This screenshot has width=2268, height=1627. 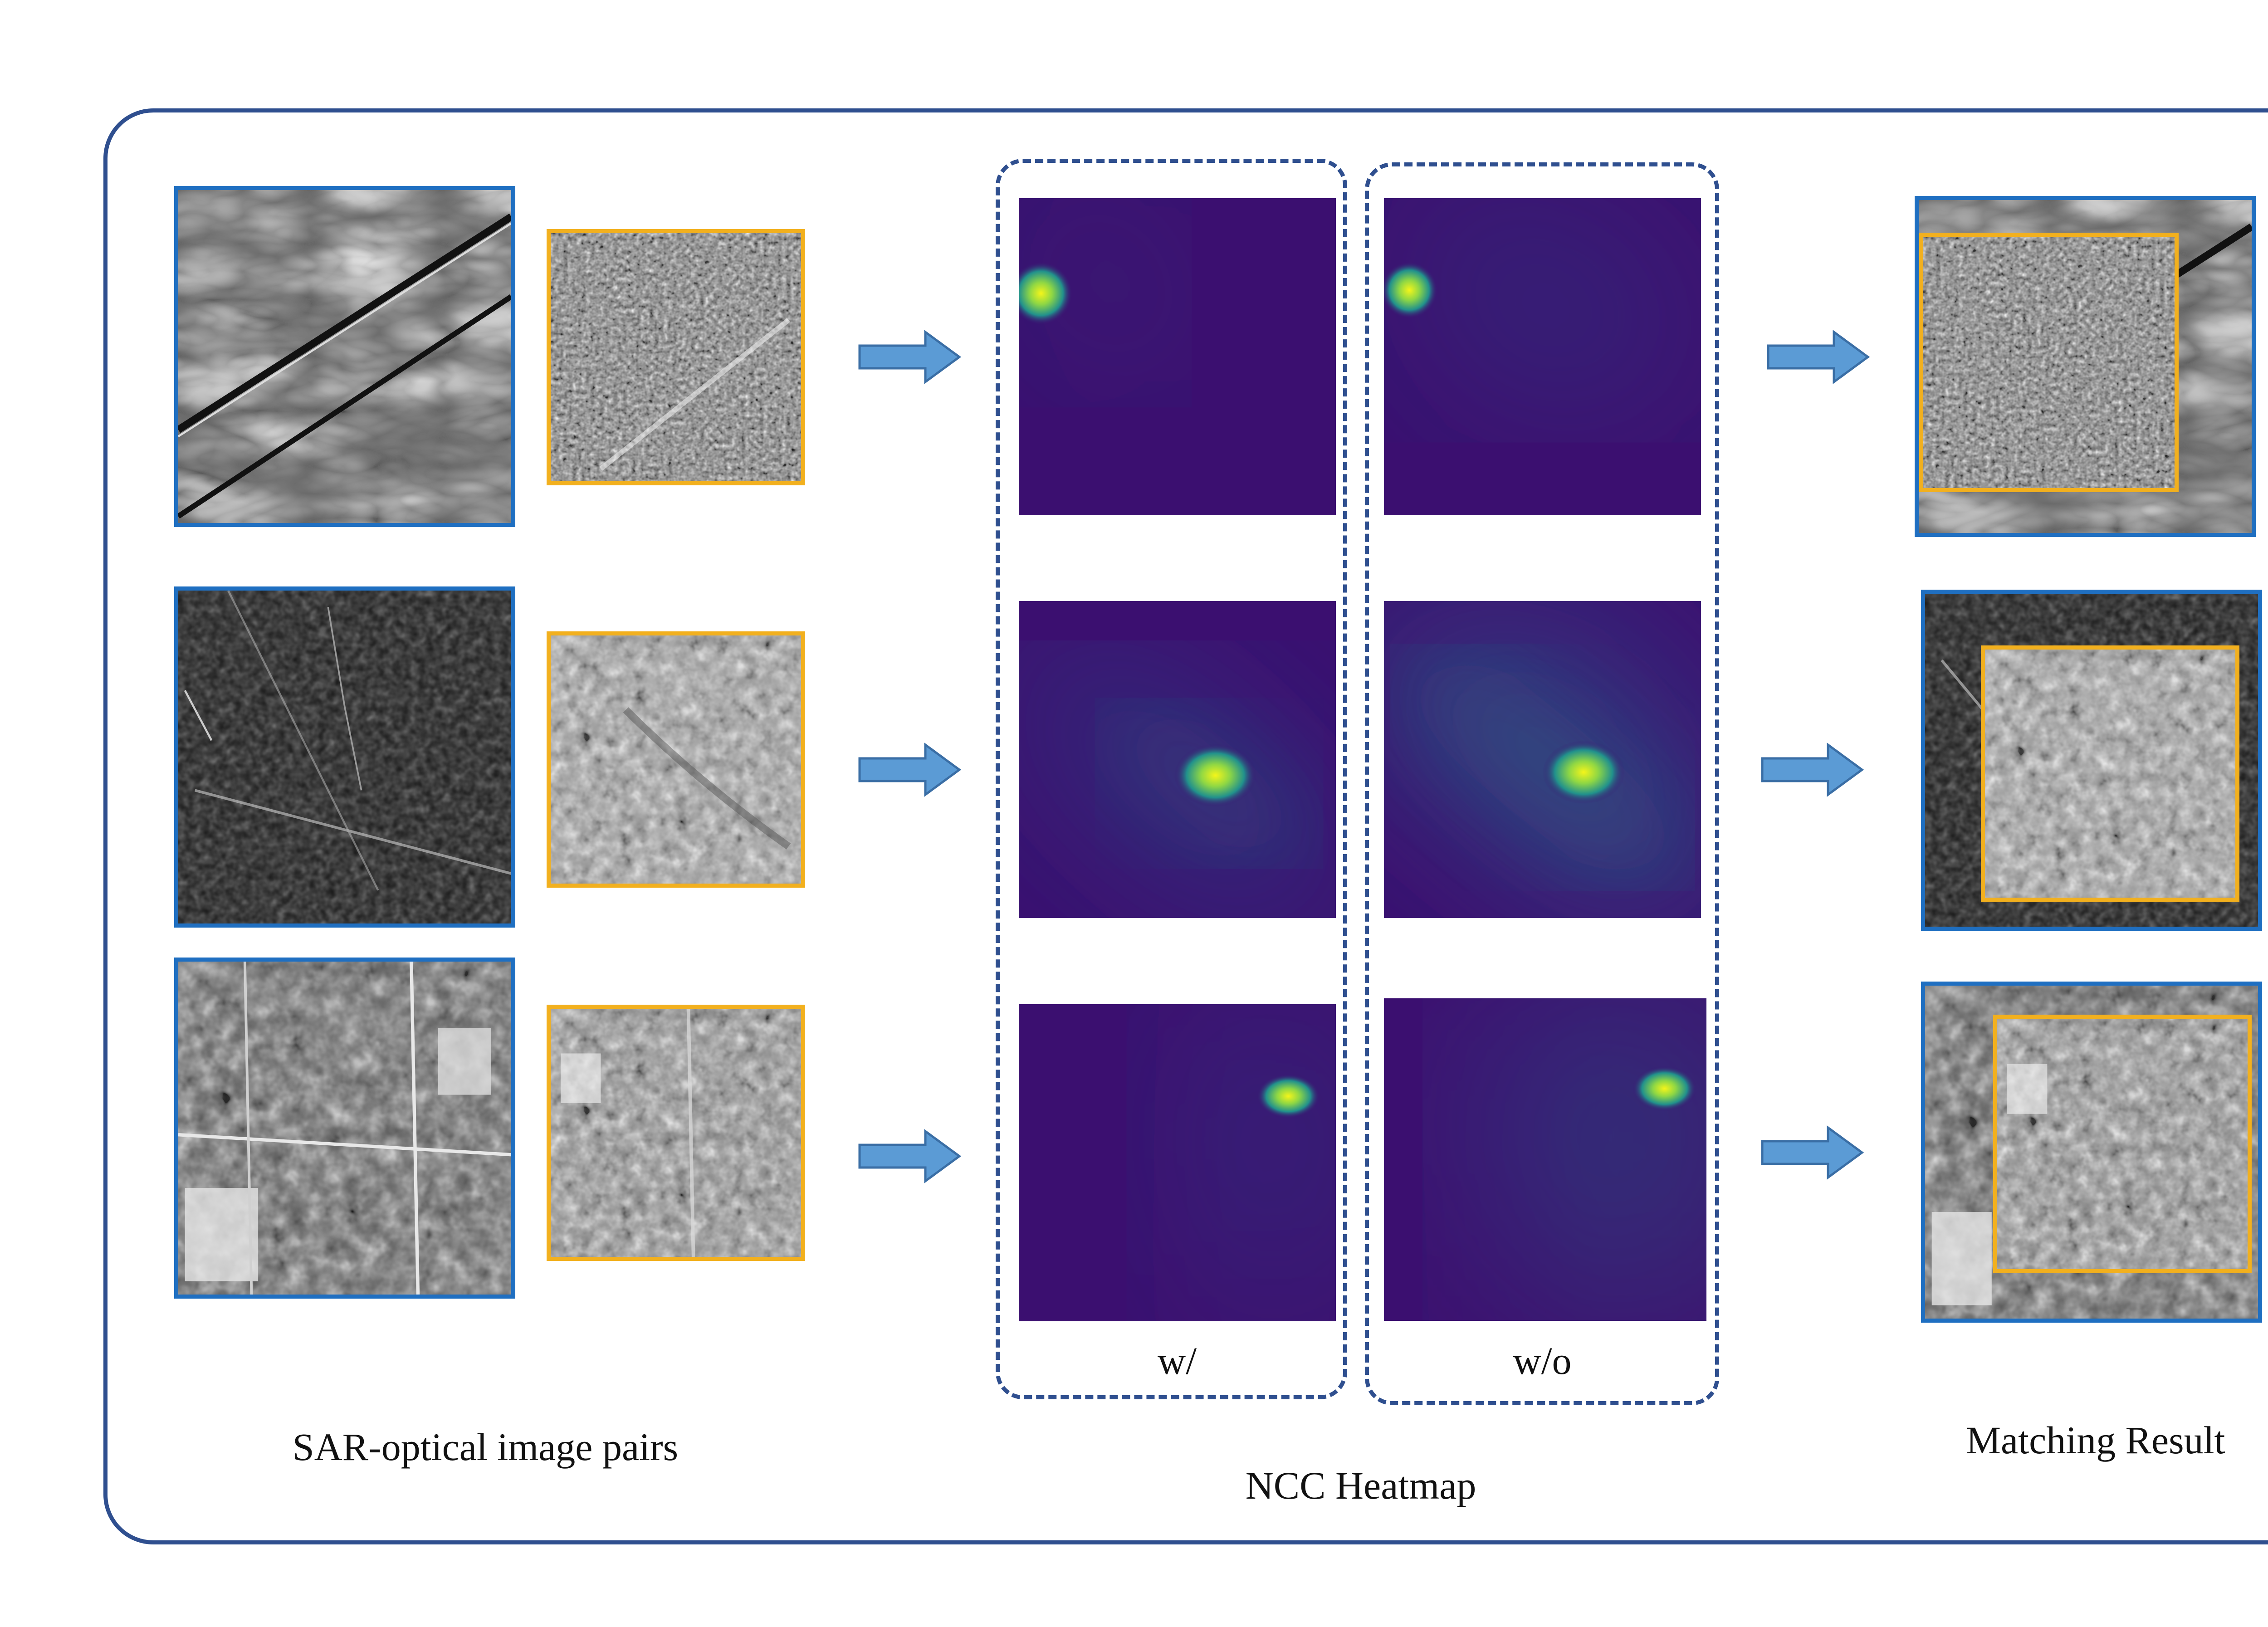 I want to click on heatmap-with-row3, so click(x=1177, y=1162).